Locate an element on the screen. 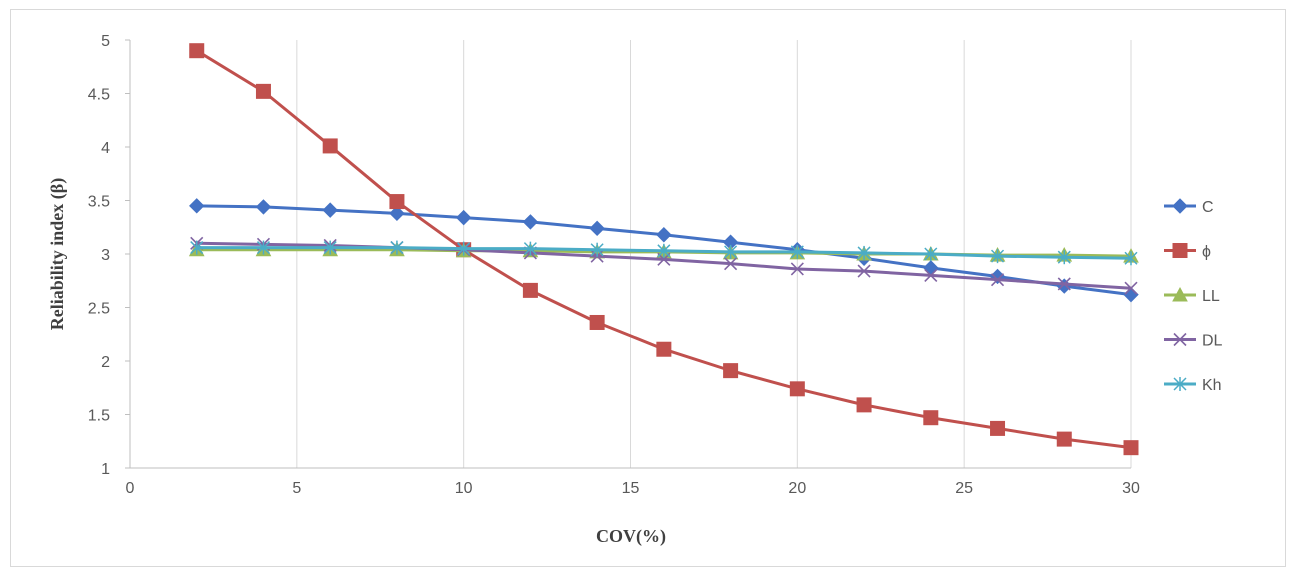  y-tick-label: 1.5 is located at coordinates (99, 416).